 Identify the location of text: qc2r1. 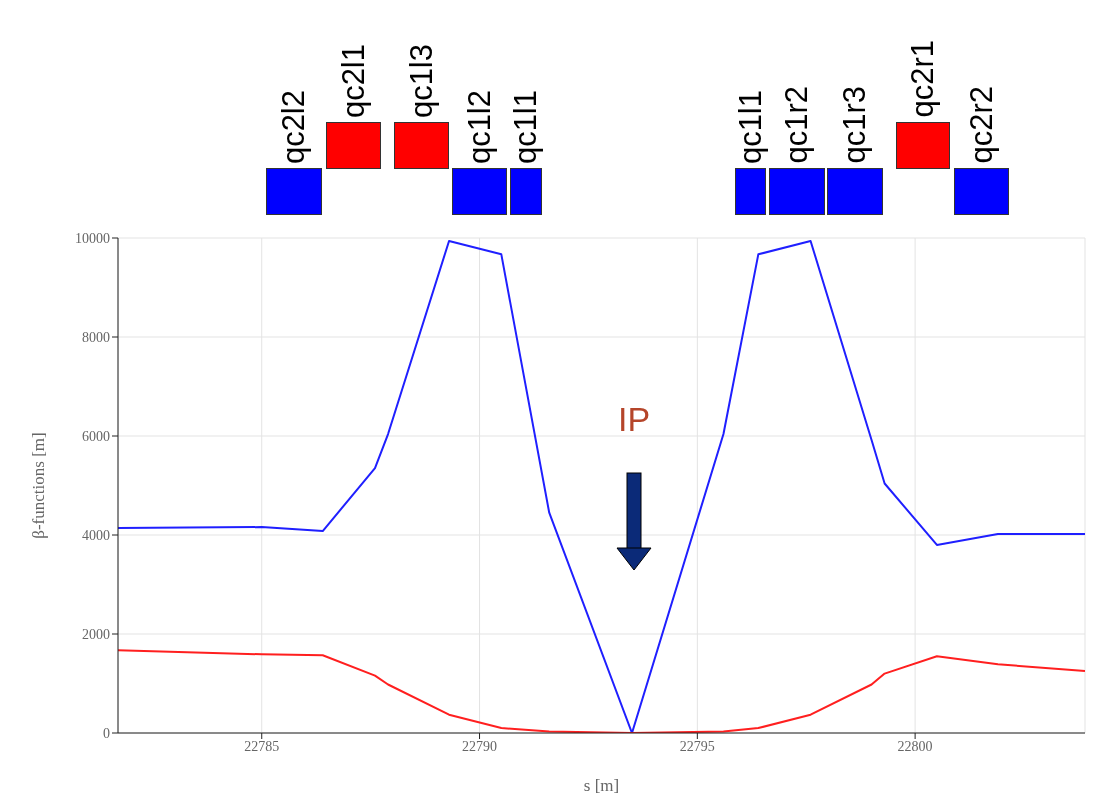
(923, 79).